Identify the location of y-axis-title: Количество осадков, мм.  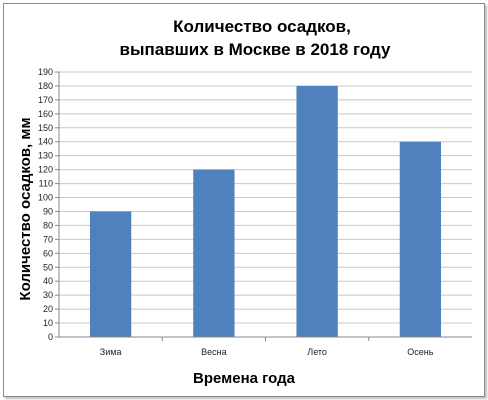
(25, 208).